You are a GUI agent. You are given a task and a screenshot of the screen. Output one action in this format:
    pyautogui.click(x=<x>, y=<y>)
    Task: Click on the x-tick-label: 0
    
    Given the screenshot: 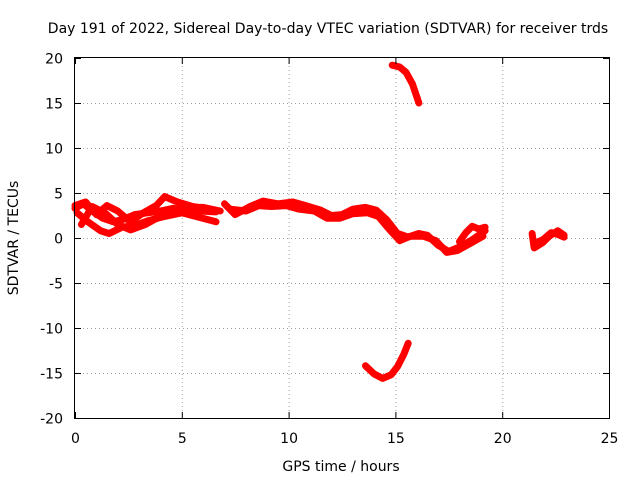 What is the action you would take?
    pyautogui.click(x=75, y=439)
    